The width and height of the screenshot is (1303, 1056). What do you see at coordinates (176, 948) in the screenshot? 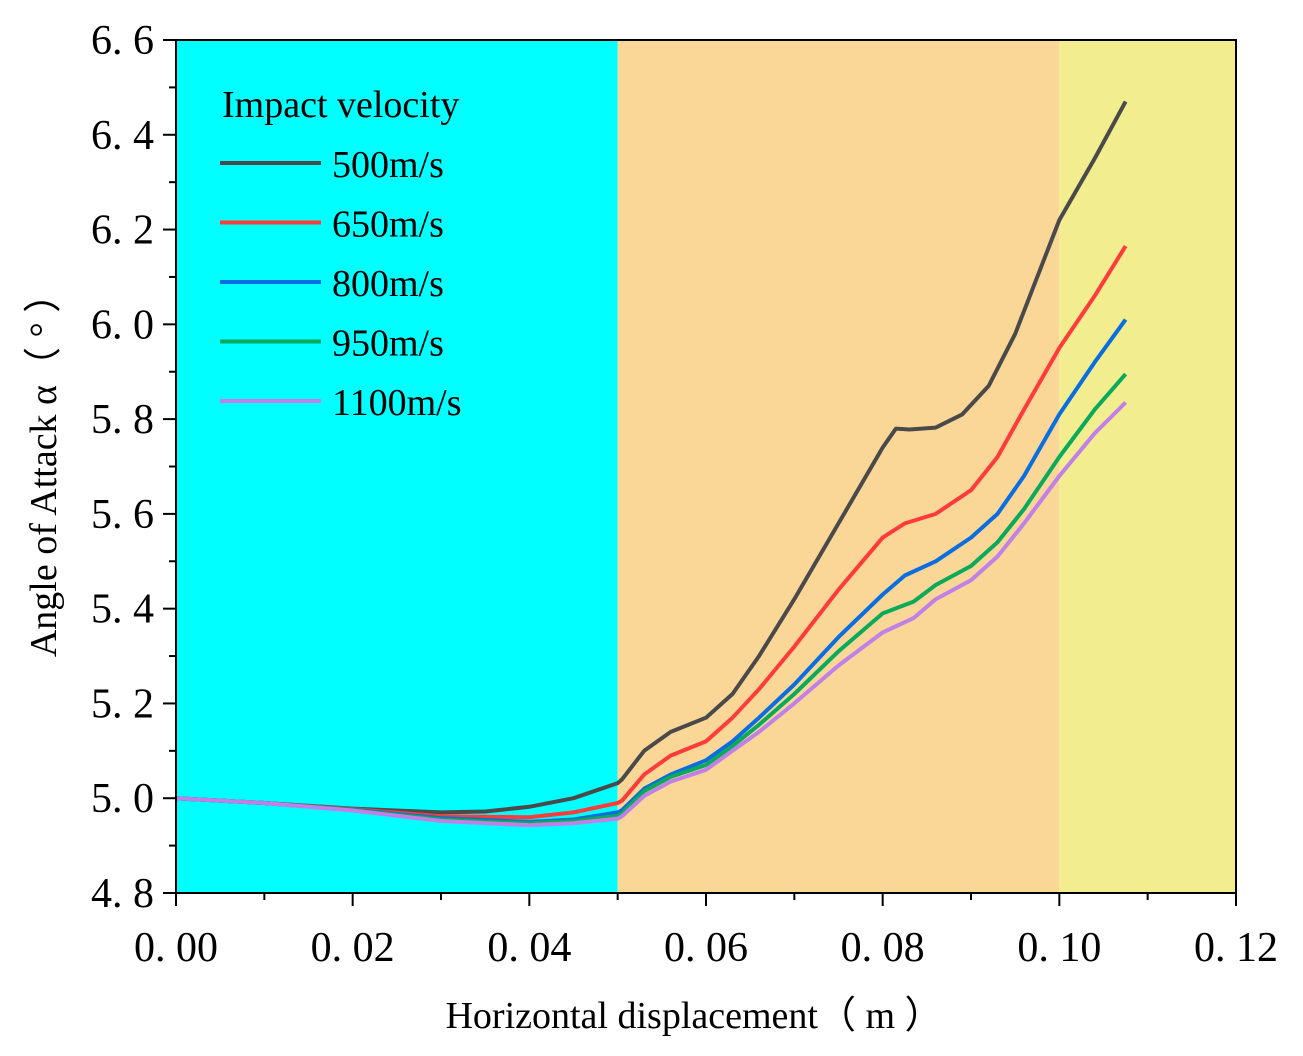
I see `x-tick-label: 0. 00` at bounding box center [176, 948].